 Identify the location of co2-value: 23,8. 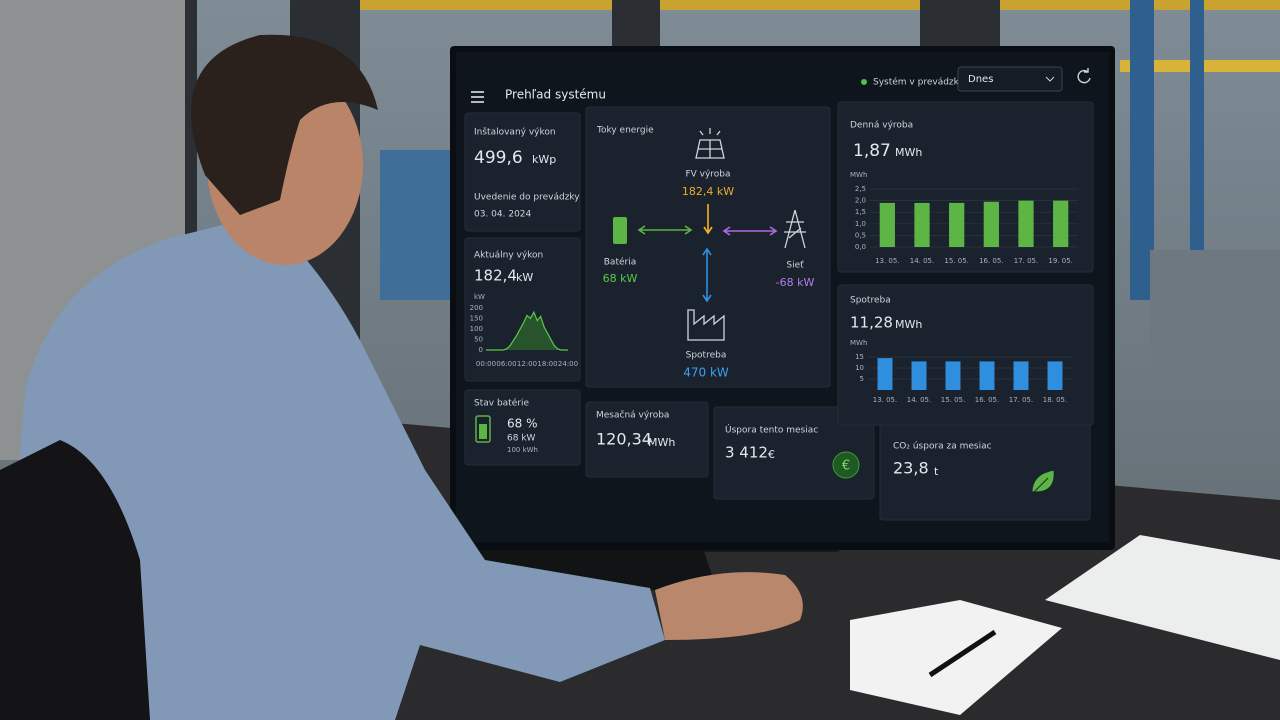
(911, 468).